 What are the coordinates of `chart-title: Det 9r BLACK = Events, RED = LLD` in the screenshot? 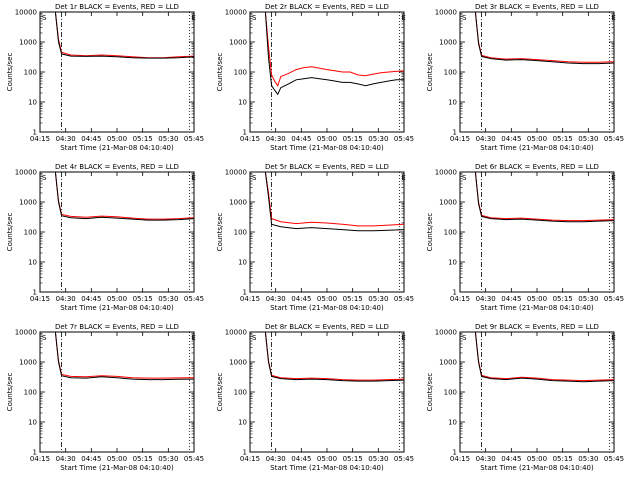 It's located at (537, 327).